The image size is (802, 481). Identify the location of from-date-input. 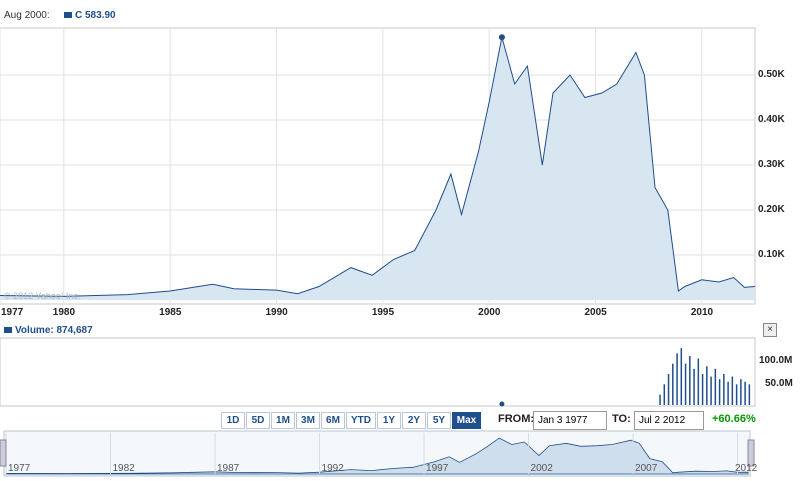
(570, 420).